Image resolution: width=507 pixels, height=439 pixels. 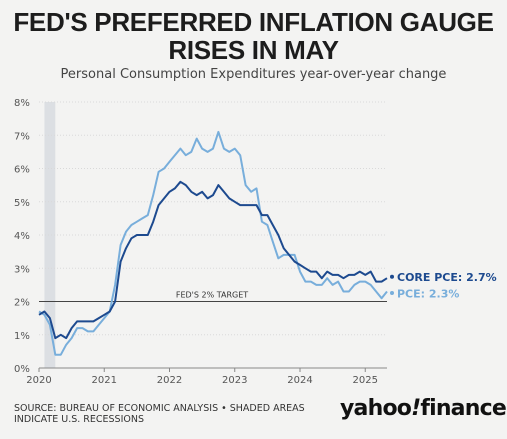 What do you see at coordinates (253, 22) in the screenshot?
I see `title-line-1: FED'S PREFERRED INFLATION GAUGE` at bounding box center [253, 22].